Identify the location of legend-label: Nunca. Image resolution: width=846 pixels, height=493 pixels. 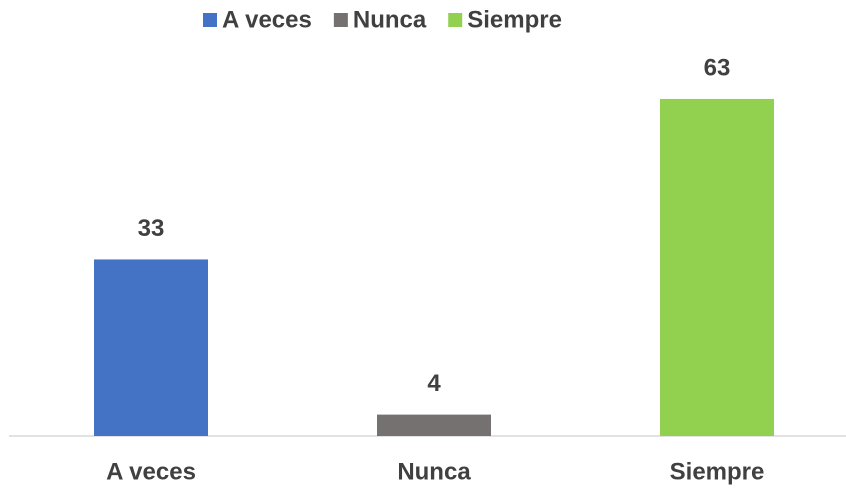
(390, 19).